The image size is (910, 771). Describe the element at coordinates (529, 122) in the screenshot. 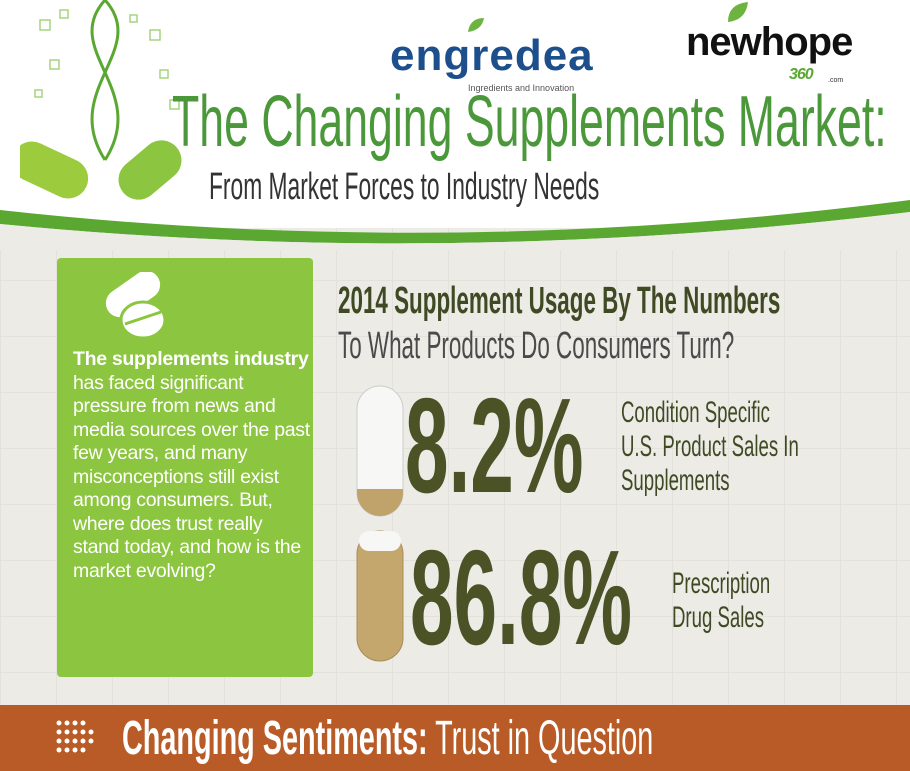

I see `page-title: The Changing Supplements Market:` at that location.